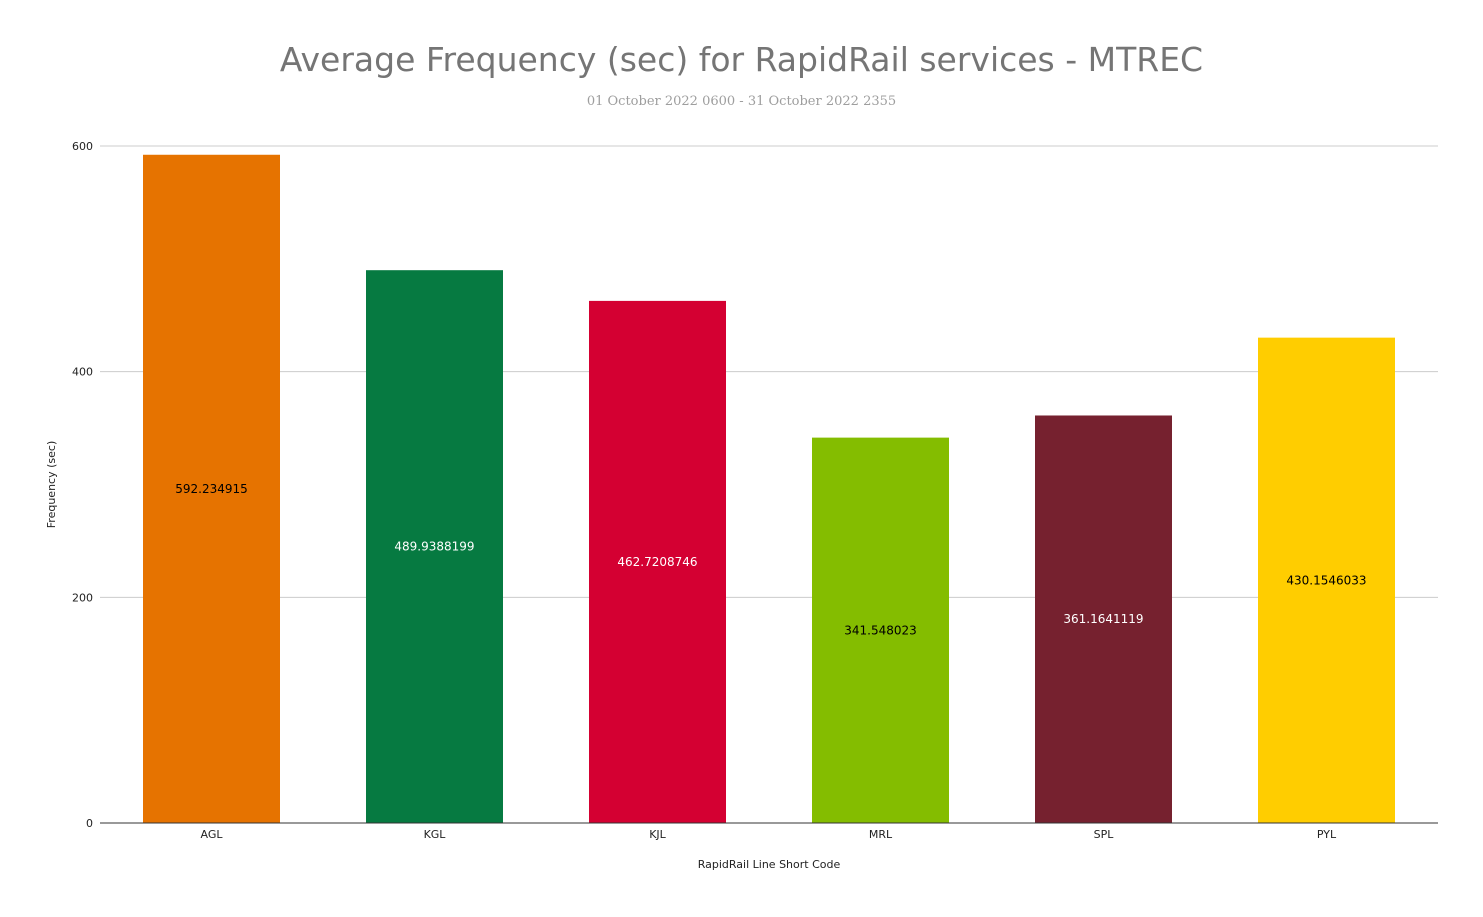 This screenshot has height=917, width=1483. Describe the element at coordinates (82, 597) in the screenshot. I see `y-tick-label: 200` at that location.